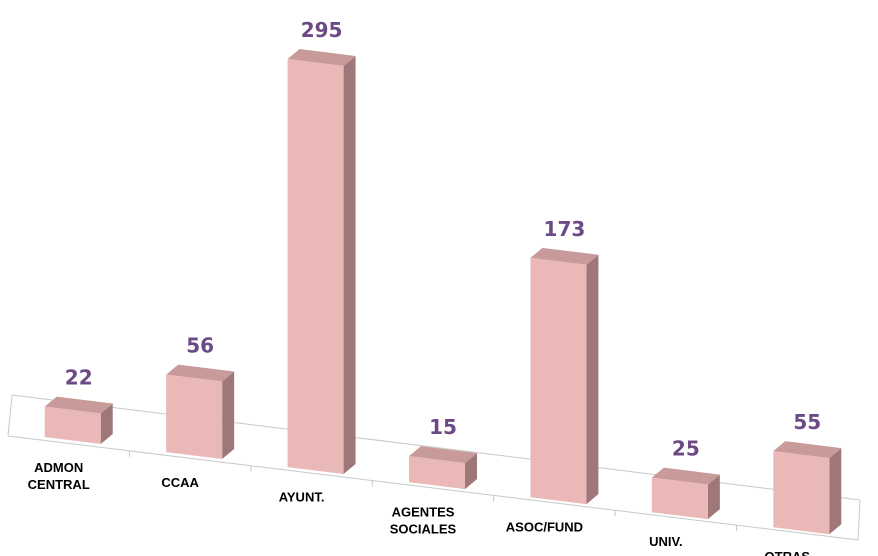 Image resolution: width=878 pixels, height=556 pixels. I want to click on category-label: CCAA, so click(180, 482).